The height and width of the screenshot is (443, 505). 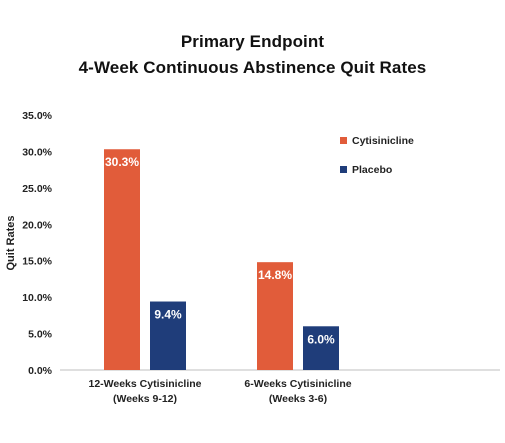 What do you see at coordinates (11, 242) in the screenshot?
I see `y-axis-label: Quit Rates` at bounding box center [11, 242].